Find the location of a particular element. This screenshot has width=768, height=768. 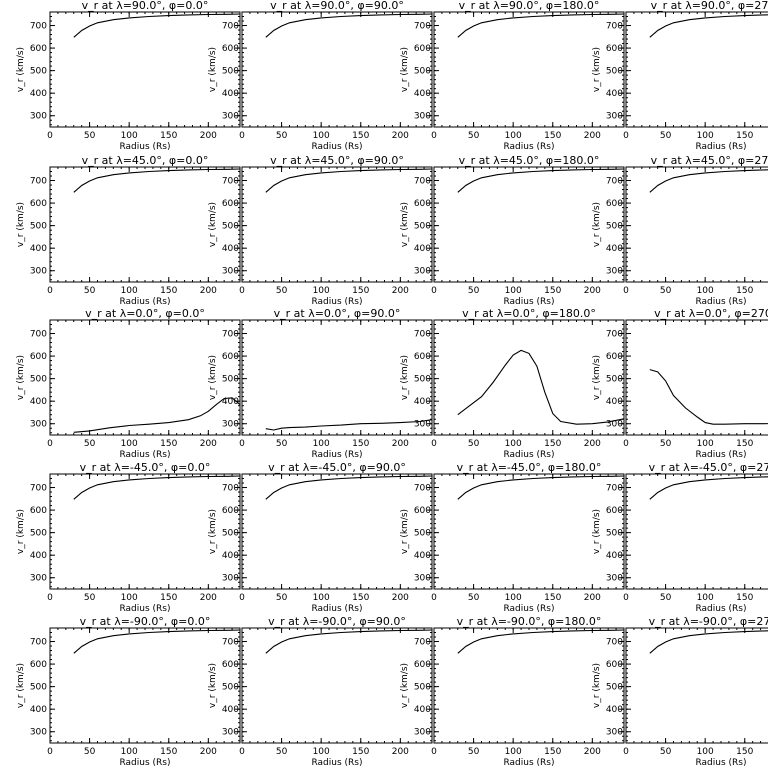

panel-title: v_r at λ=-45.0°, φ=270.0° is located at coordinates (708, 467).